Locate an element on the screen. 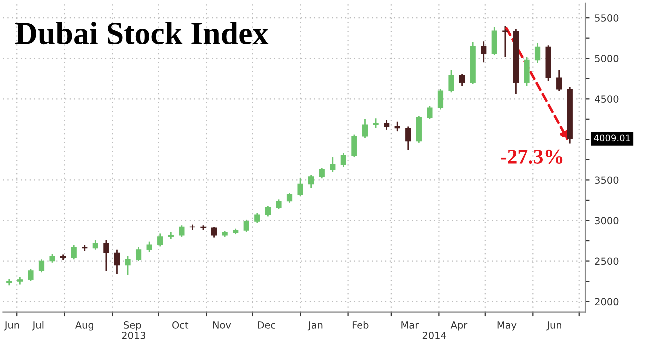  y-tick-label: 3000 is located at coordinates (607, 221).